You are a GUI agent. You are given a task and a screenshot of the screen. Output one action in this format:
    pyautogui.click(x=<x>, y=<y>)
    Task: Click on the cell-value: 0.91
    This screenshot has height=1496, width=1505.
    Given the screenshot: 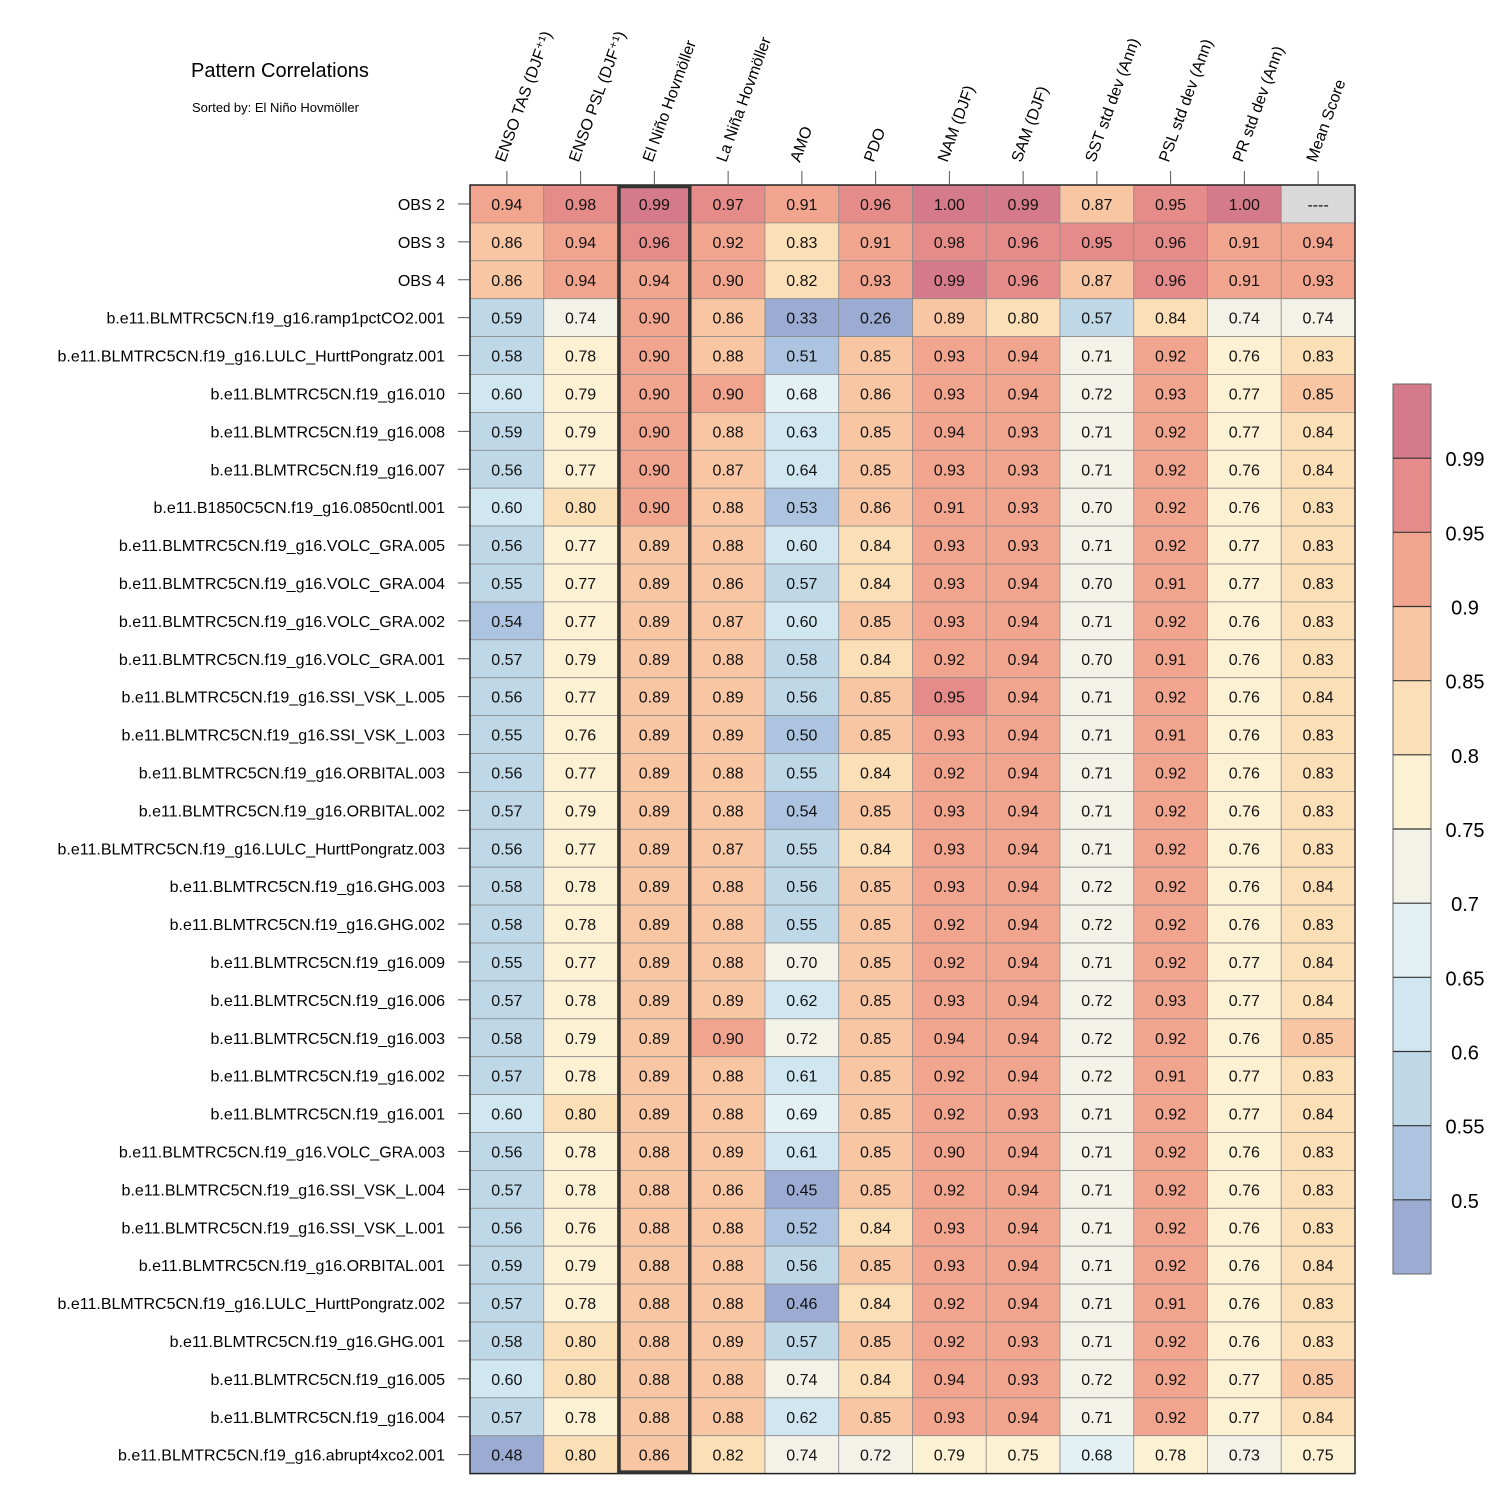 What is the action you would take?
    pyautogui.click(x=1170, y=736)
    